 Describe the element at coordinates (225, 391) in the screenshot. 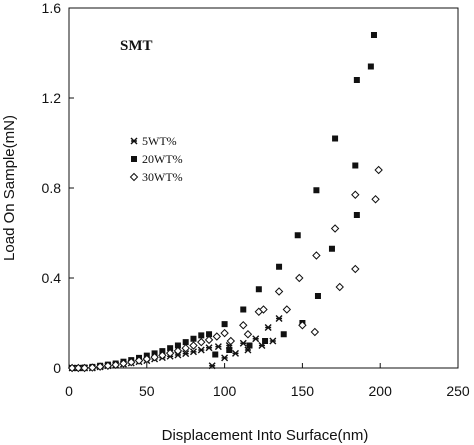

I see `x-tick-label: 100` at that location.